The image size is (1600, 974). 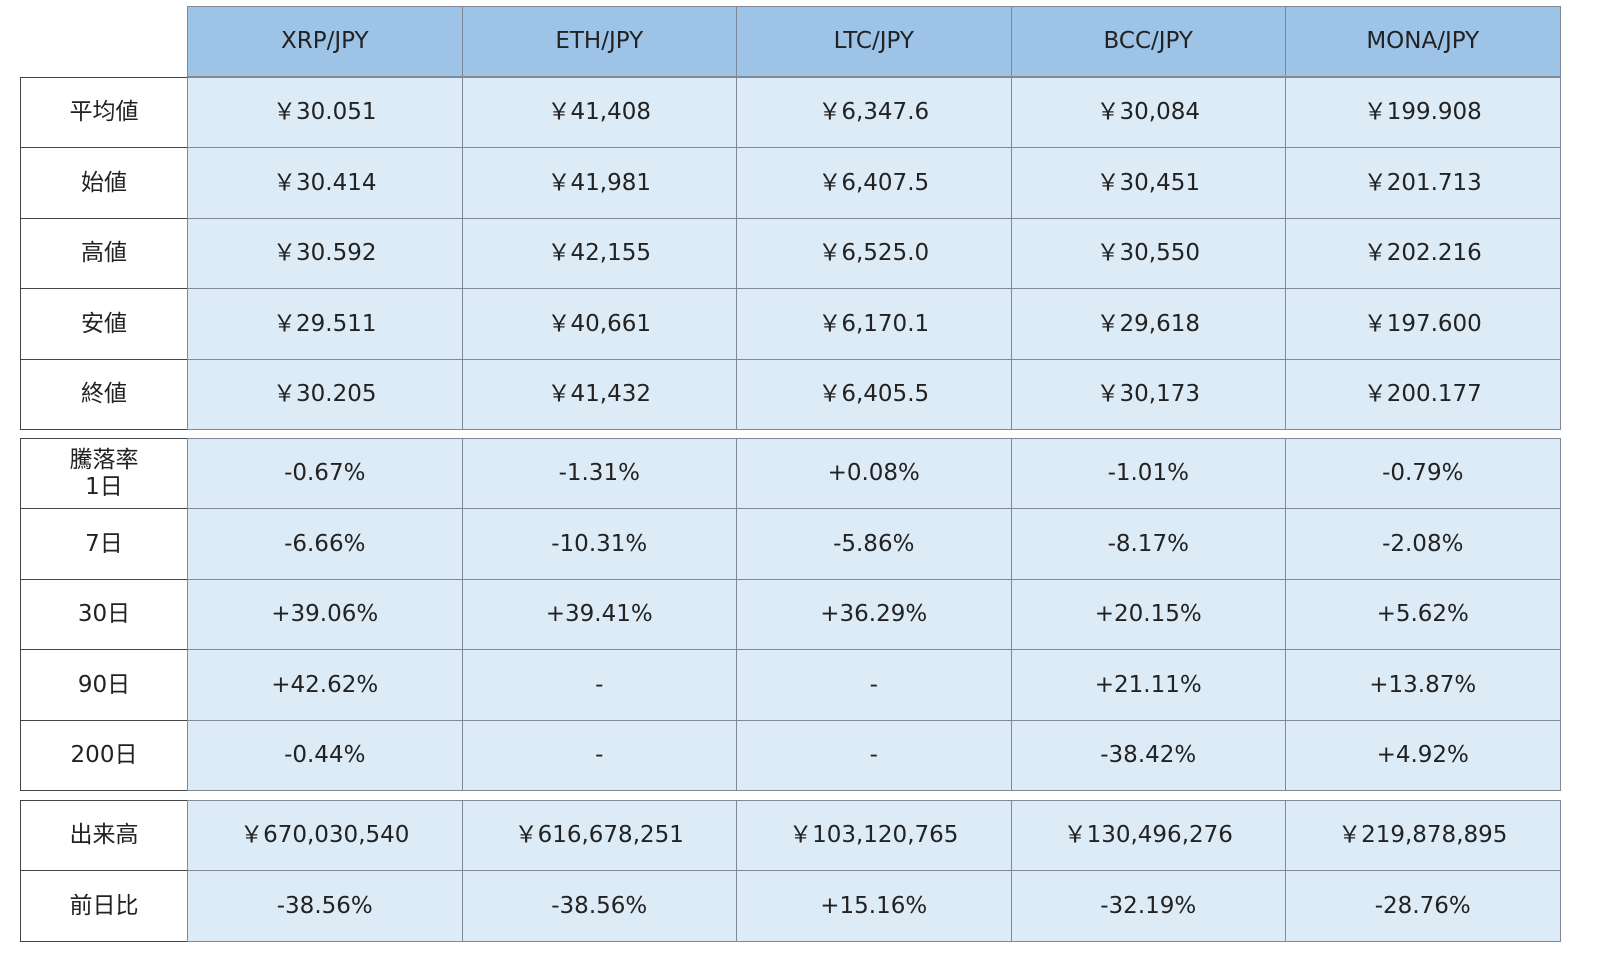 What do you see at coordinates (104, 906) in the screenshot?
I see `row-label: 前日比` at bounding box center [104, 906].